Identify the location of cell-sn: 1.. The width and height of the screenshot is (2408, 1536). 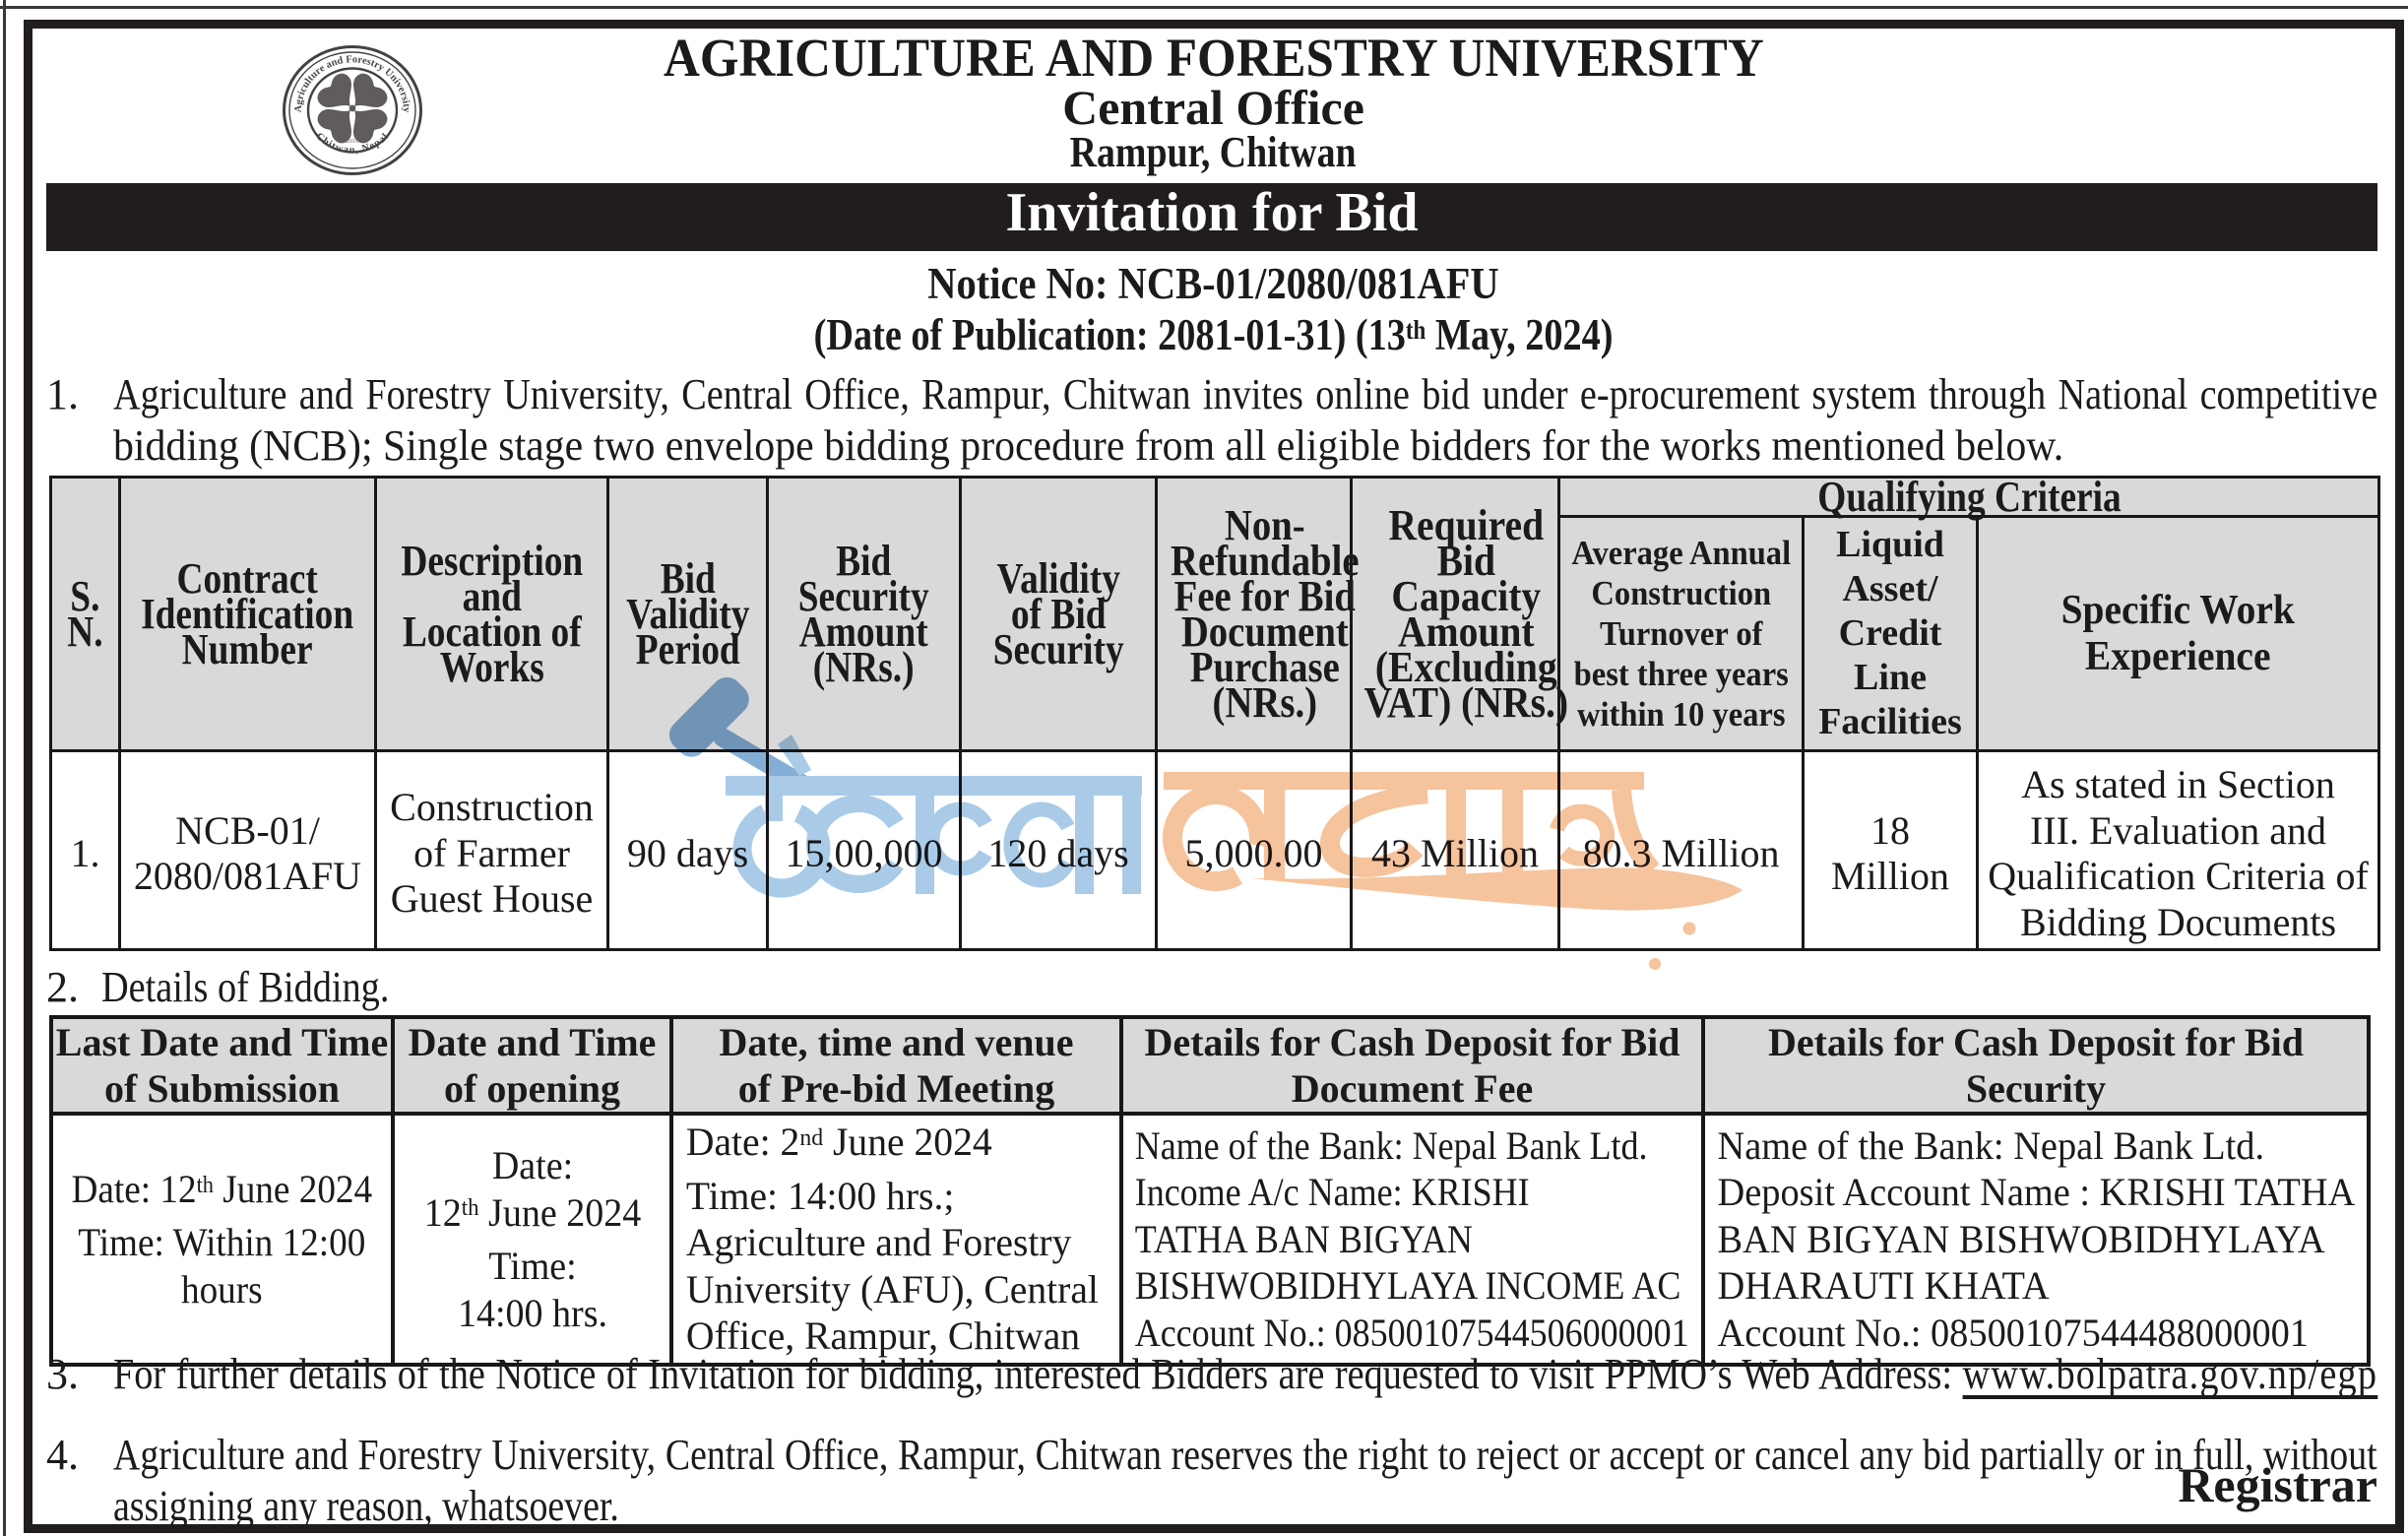
(85, 850).